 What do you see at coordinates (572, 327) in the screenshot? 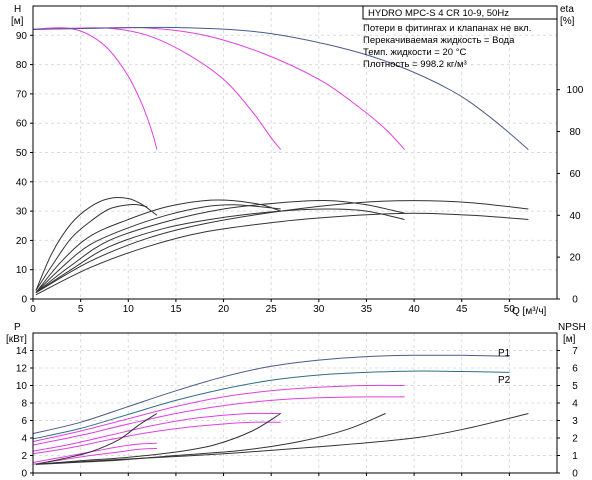
I see `lower-y2label-symbol: NPSH` at bounding box center [572, 327].